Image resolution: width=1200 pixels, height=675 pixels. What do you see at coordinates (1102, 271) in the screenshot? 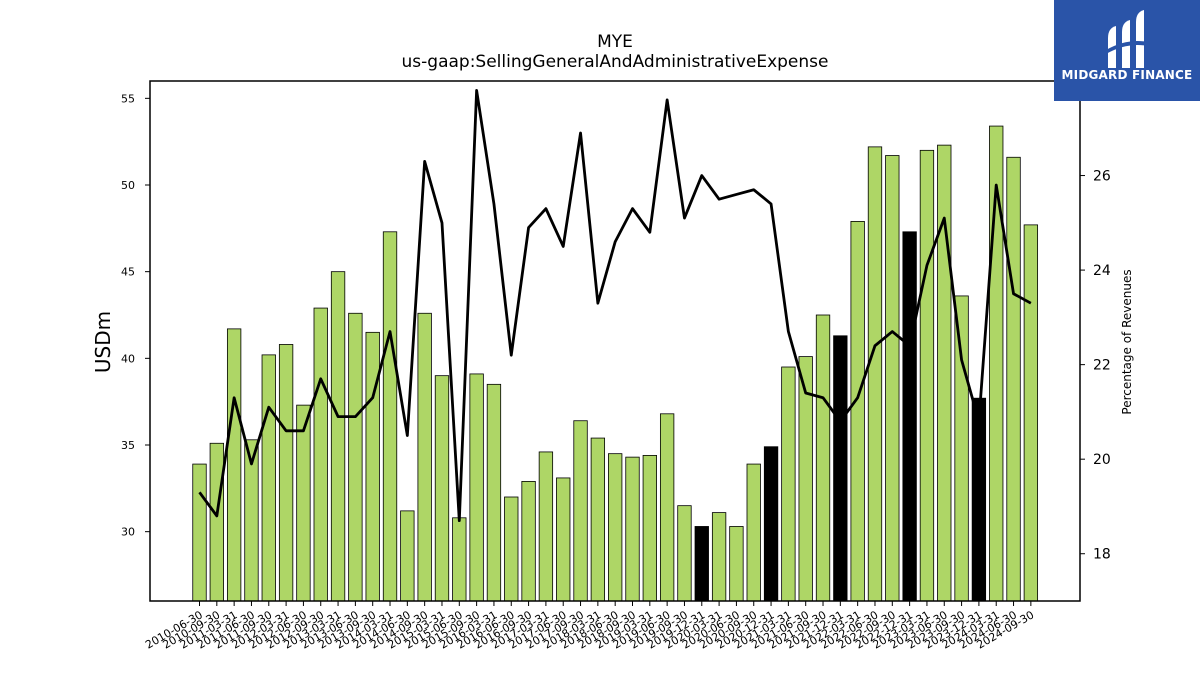
I see `y2-tick-label: 24` at bounding box center [1102, 271].